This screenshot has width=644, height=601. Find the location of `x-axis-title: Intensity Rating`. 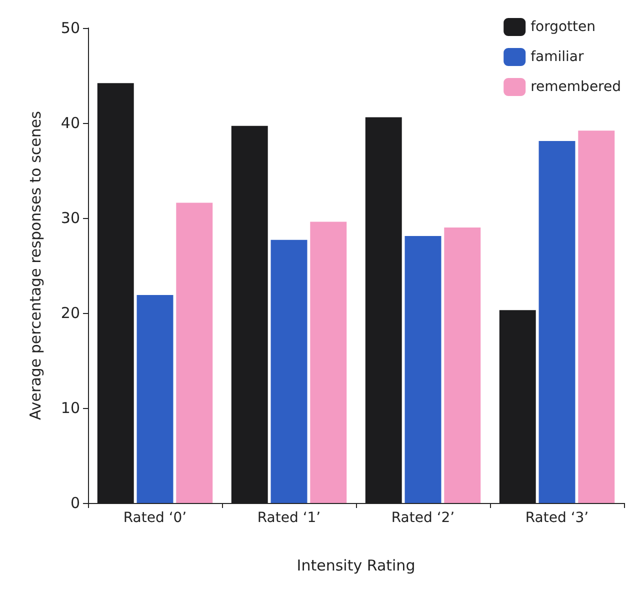

x-axis-title: Intensity Rating is located at coordinates (356, 565).